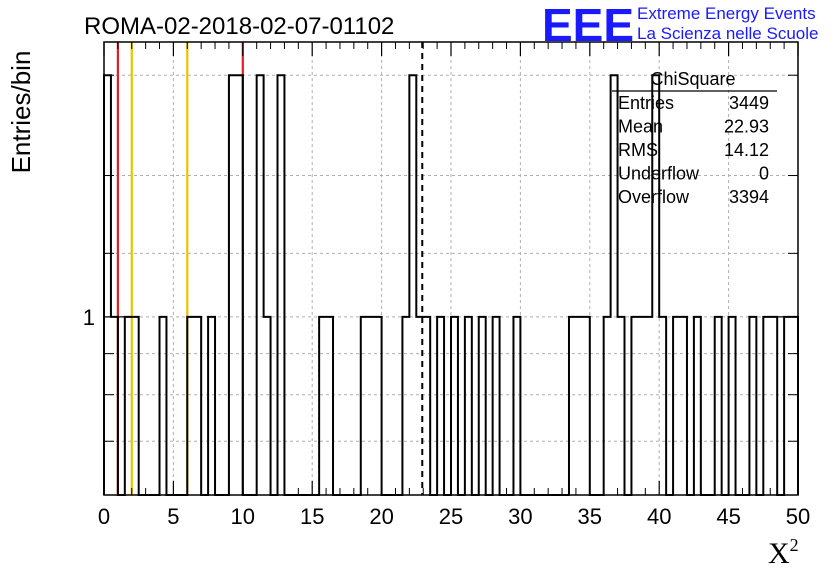 Image resolution: width=836 pixels, height=572 pixels. What do you see at coordinates (728, 516) in the screenshot?
I see `x-tick-label: 45` at bounding box center [728, 516].